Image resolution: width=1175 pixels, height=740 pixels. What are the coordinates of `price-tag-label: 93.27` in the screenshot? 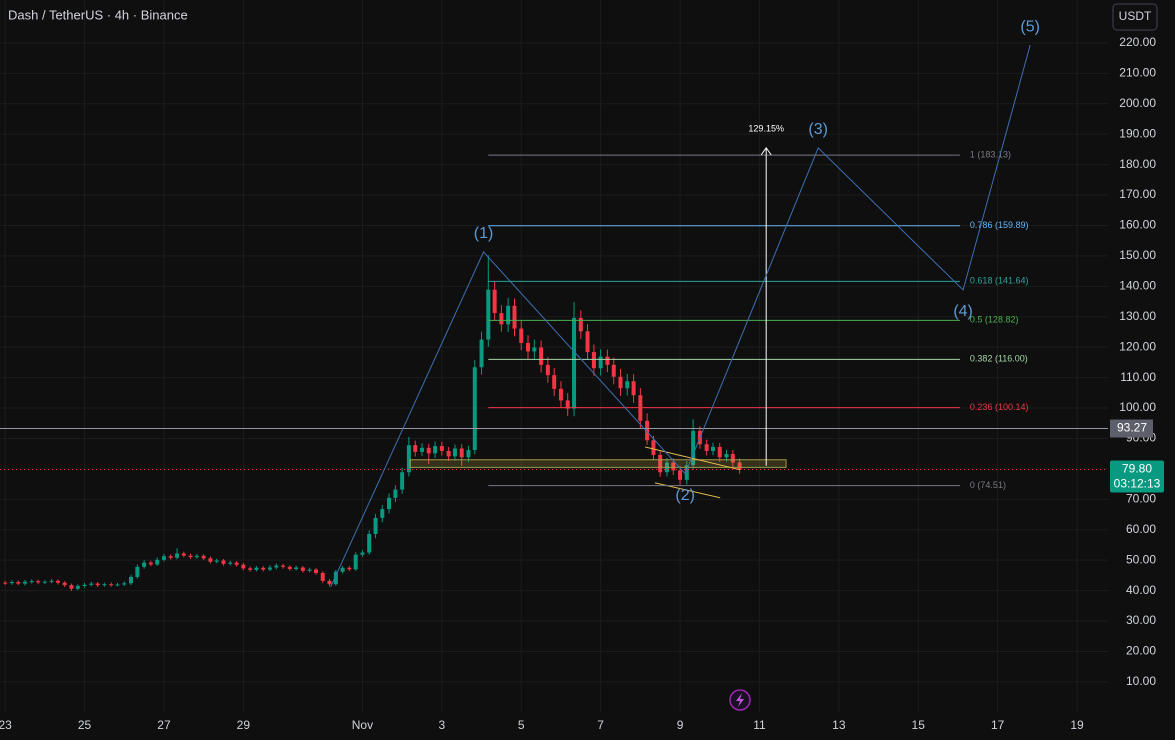 It's located at (1132, 428).